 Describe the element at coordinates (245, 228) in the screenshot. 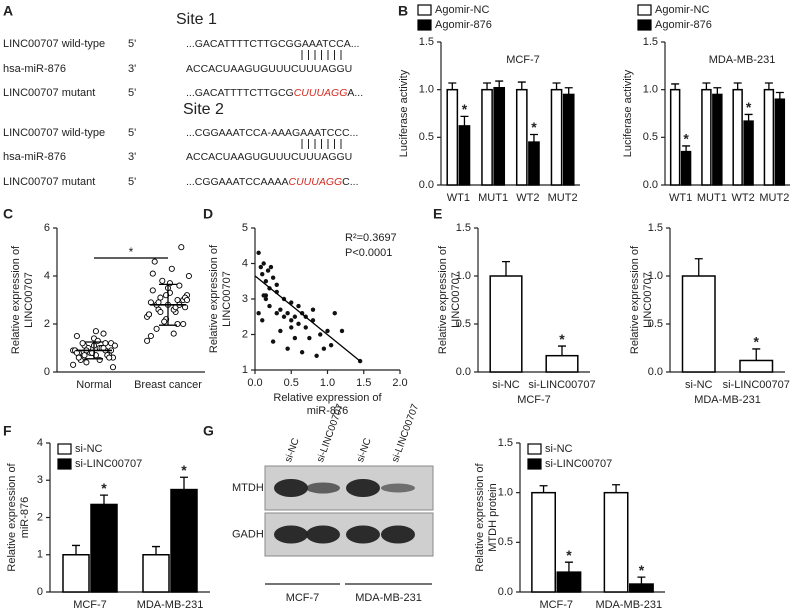

I see `y-tick-label: 5` at that location.